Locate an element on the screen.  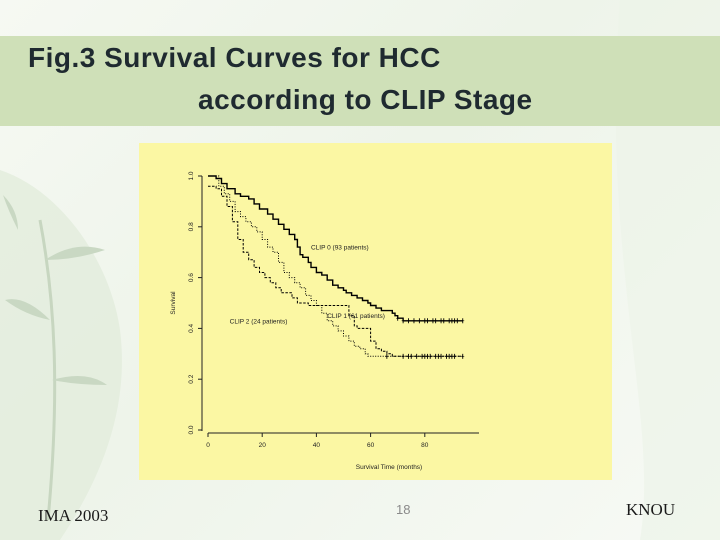
page-number: 18 is located at coordinates (403, 509).